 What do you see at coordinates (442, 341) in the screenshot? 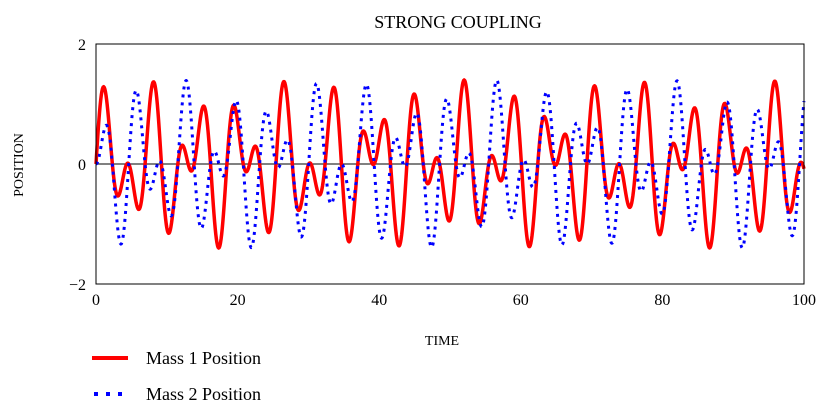
I see `x-axis-label: TIME` at bounding box center [442, 341].